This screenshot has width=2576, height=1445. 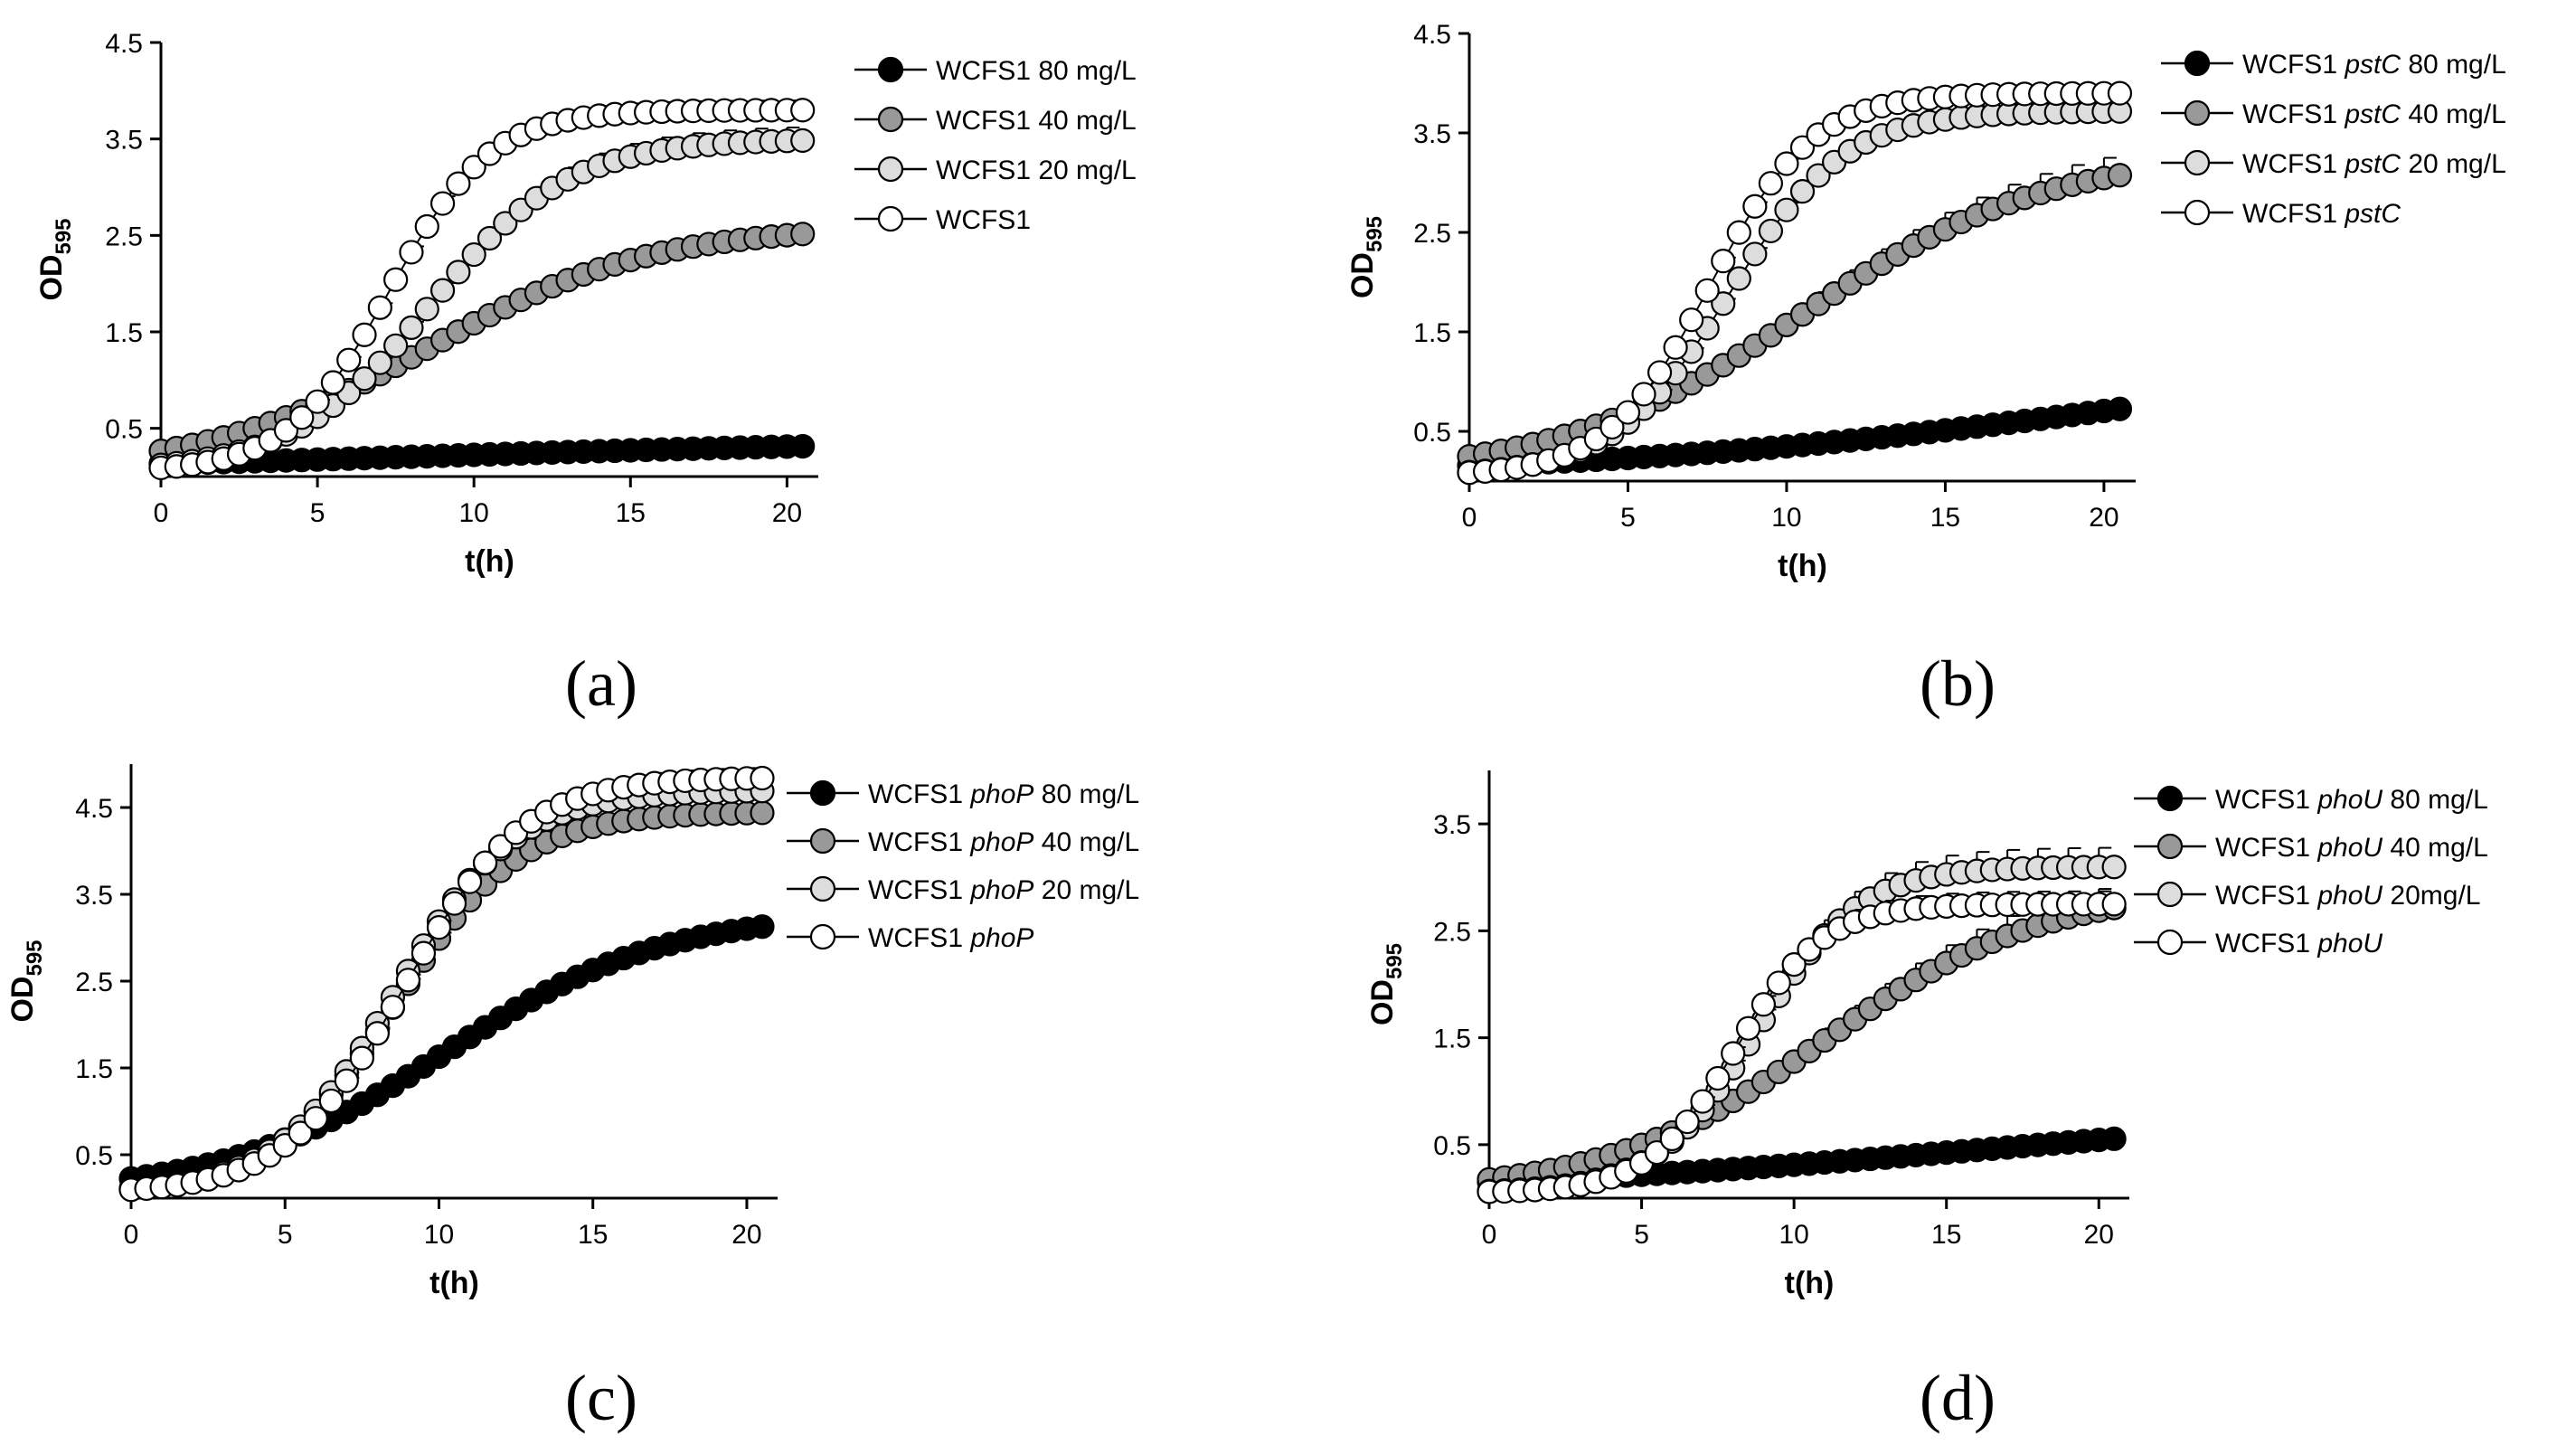 What do you see at coordinates (454, 1283) in the screenshot?
I see `x-axis-label: t(h)` at bounding box center [454, 1283].